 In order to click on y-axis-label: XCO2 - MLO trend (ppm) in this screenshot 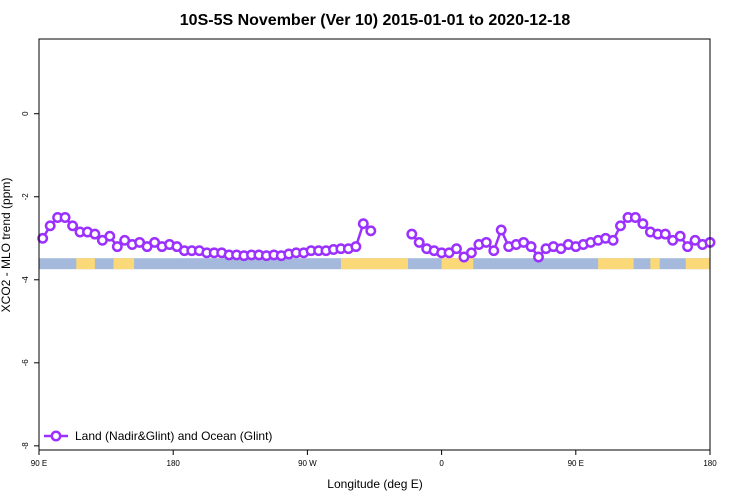, I will do `click(6, 245)`.